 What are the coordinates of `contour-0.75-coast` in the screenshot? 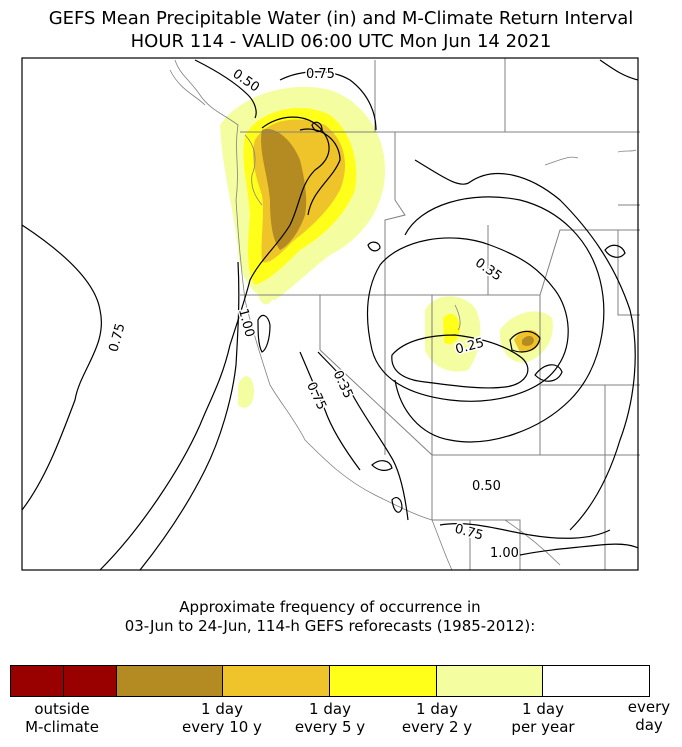 It's located at (320, 172).